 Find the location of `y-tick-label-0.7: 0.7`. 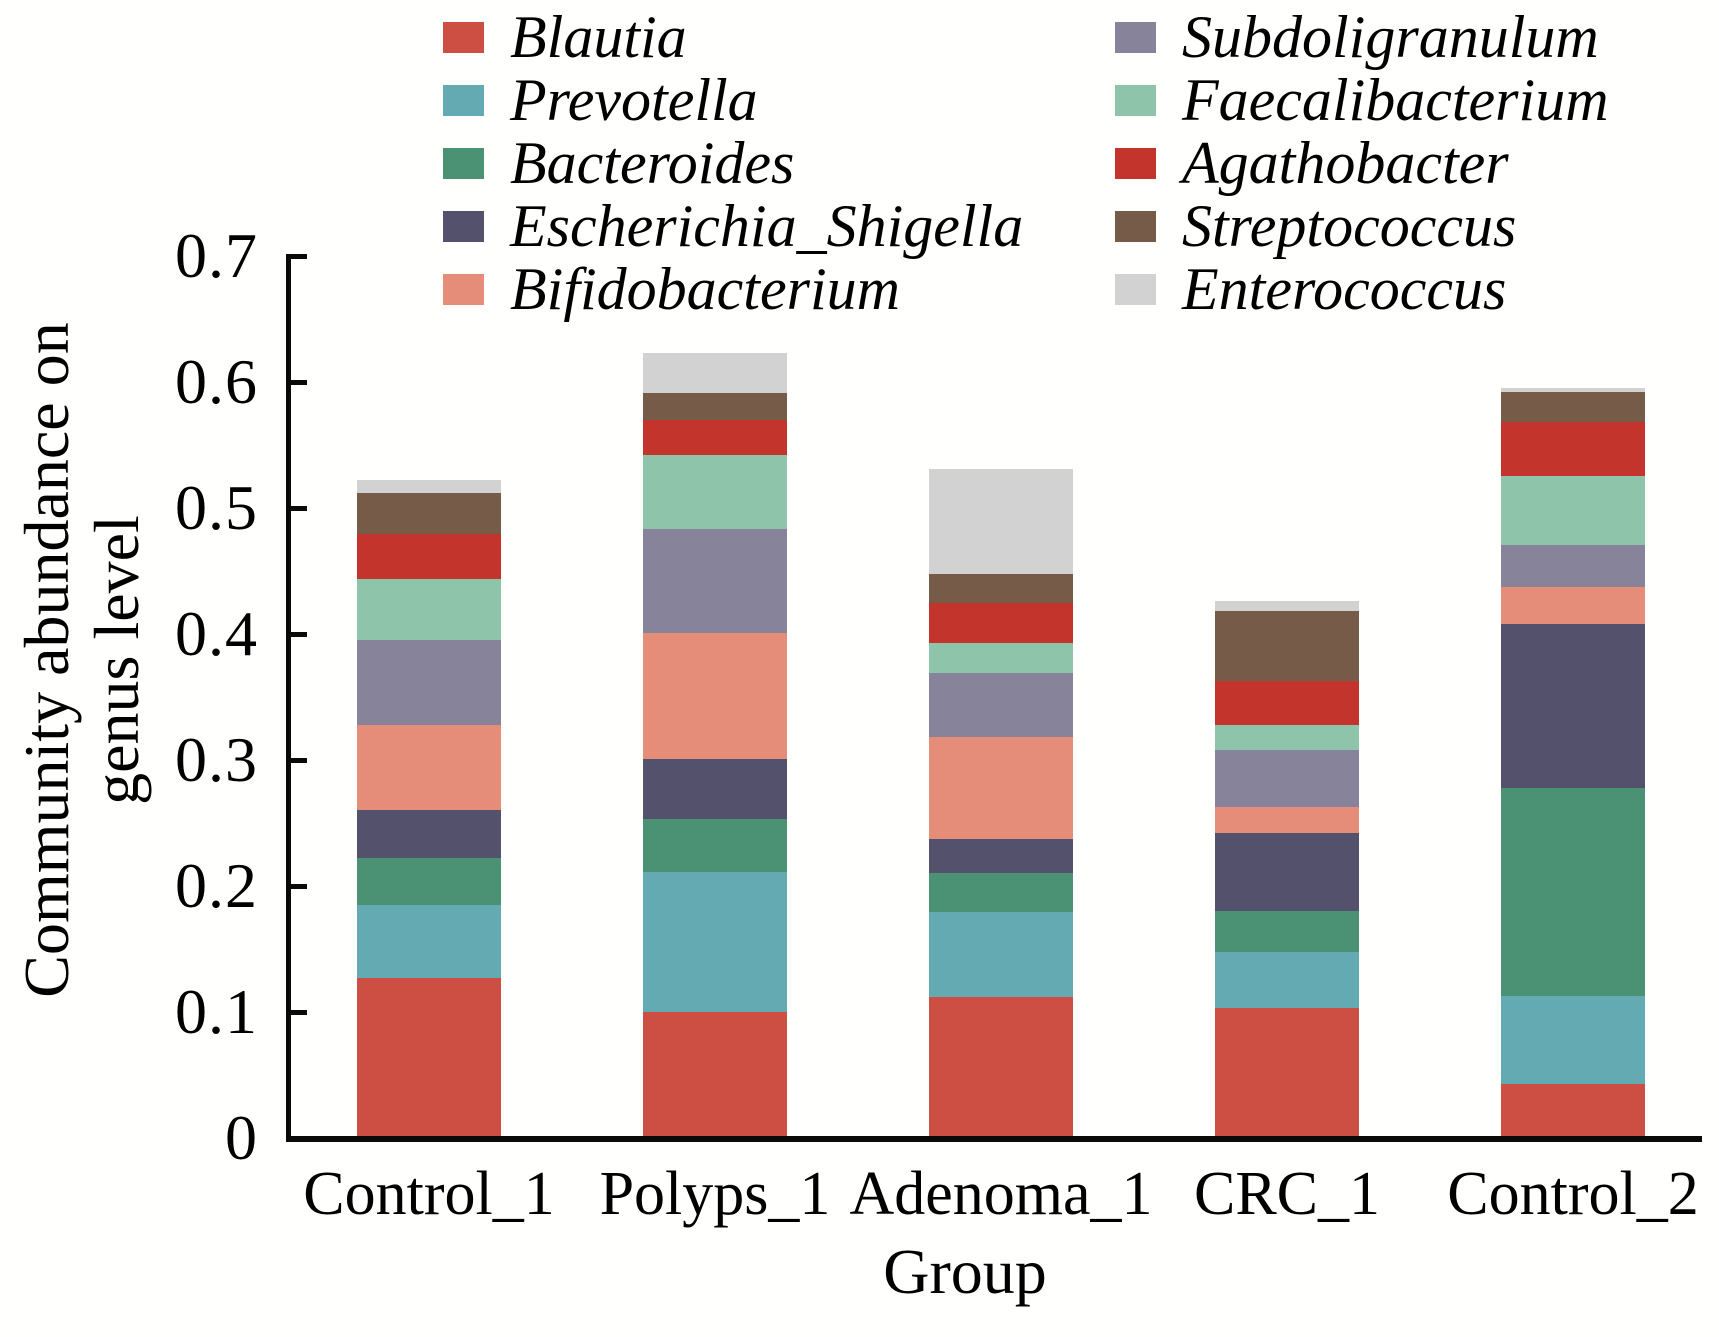

y-tick-label-0.7: 0.7 is located at coordinates (216, 255).